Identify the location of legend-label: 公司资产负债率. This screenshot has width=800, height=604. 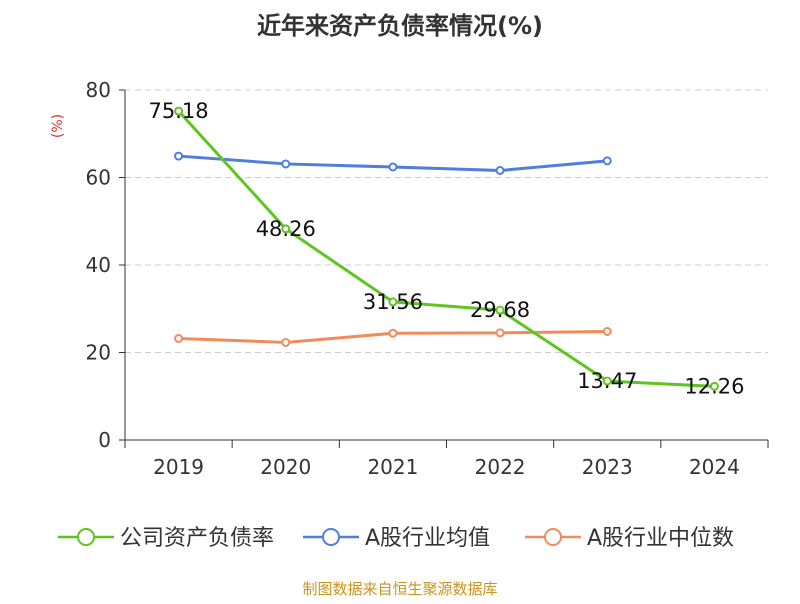
(197, 538).